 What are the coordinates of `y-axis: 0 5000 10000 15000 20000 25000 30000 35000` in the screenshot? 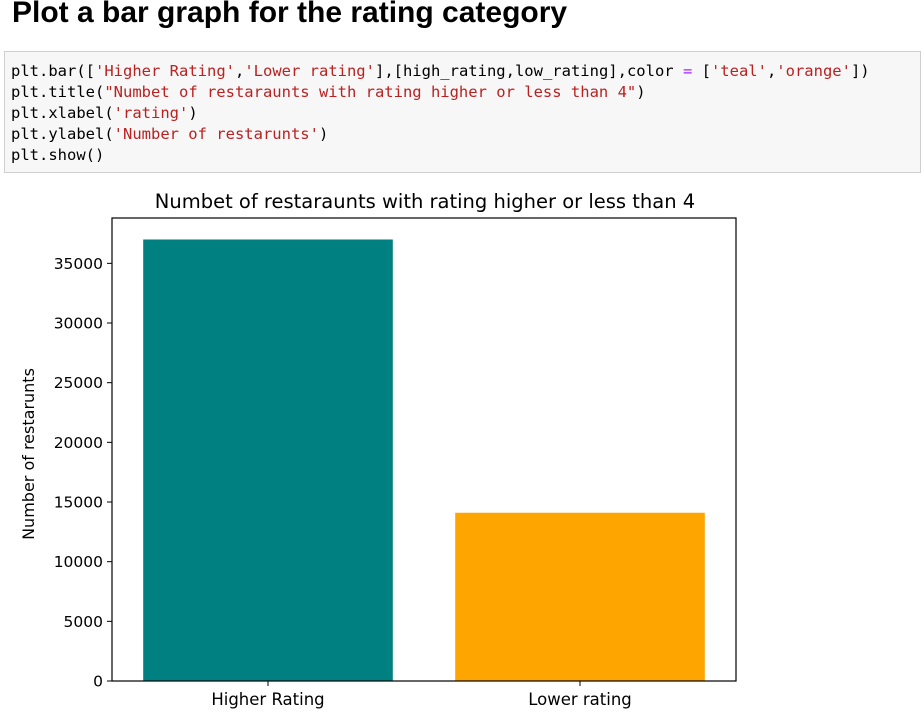 It's located at (83, 473).